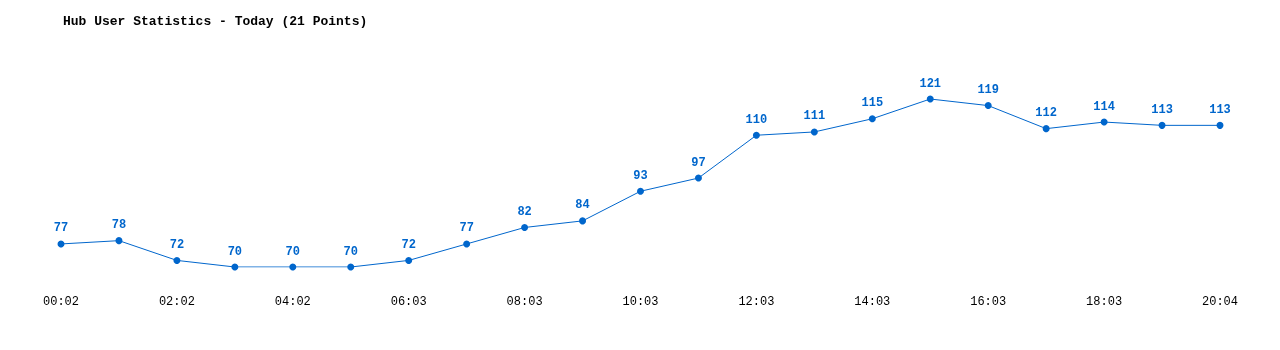 The height and width of the screenshot is (350, 1280). What do you see at coordinates (814, 116) in the screenshot?
I see `data-label: 111` at bounding box center [814, 116].